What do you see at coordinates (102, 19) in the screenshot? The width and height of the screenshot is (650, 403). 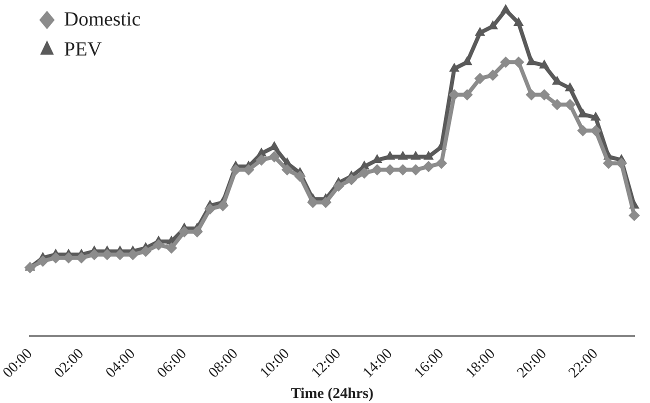 I see `legend-label: Domestic` at bounding box center [102, 19].